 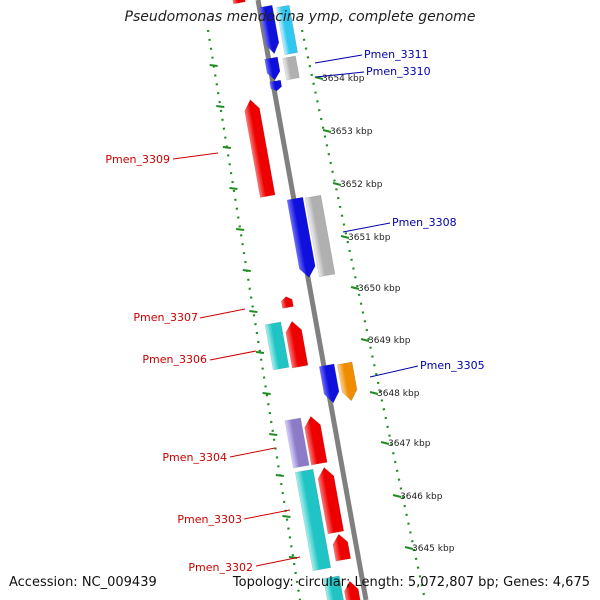 What do you see at coordinates (369, 238) in the screenshot?
I see `kbp-label: 3651 kbp` at bounding box center [369, 238].